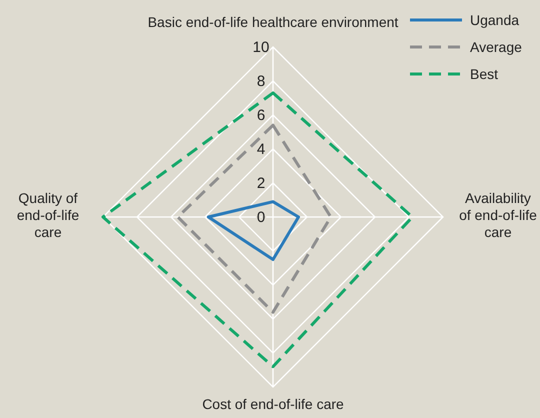  What do you see at coordinates (498, 215) in the screenshot?
I see `spoke-label: Availability of end-of-life care` at bounding box center [498, 215].